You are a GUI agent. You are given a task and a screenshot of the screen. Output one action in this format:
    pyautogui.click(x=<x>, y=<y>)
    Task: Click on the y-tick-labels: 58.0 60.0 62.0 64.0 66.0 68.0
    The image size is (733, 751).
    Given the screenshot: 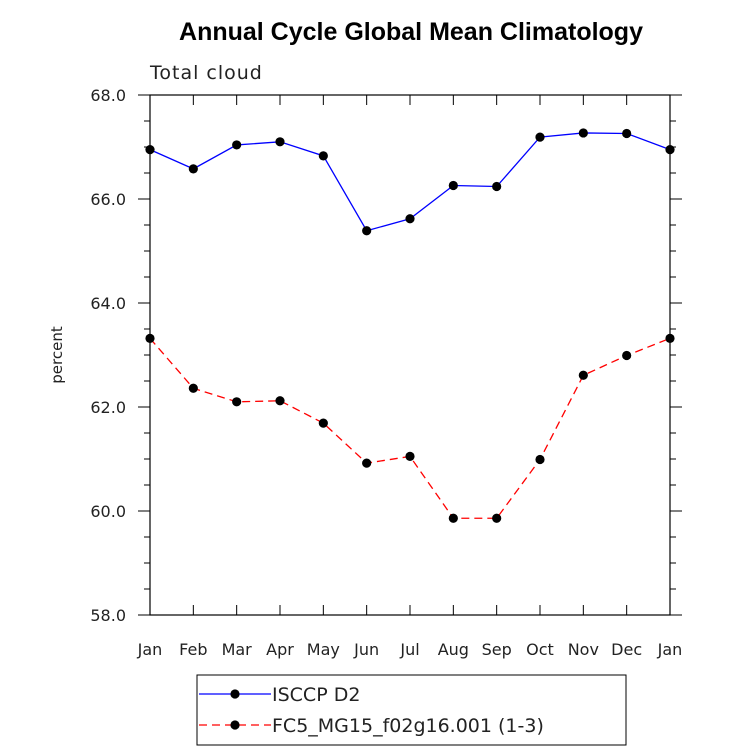 What is the action you would take?
    pyautogui.click(x=108, y=355)
    